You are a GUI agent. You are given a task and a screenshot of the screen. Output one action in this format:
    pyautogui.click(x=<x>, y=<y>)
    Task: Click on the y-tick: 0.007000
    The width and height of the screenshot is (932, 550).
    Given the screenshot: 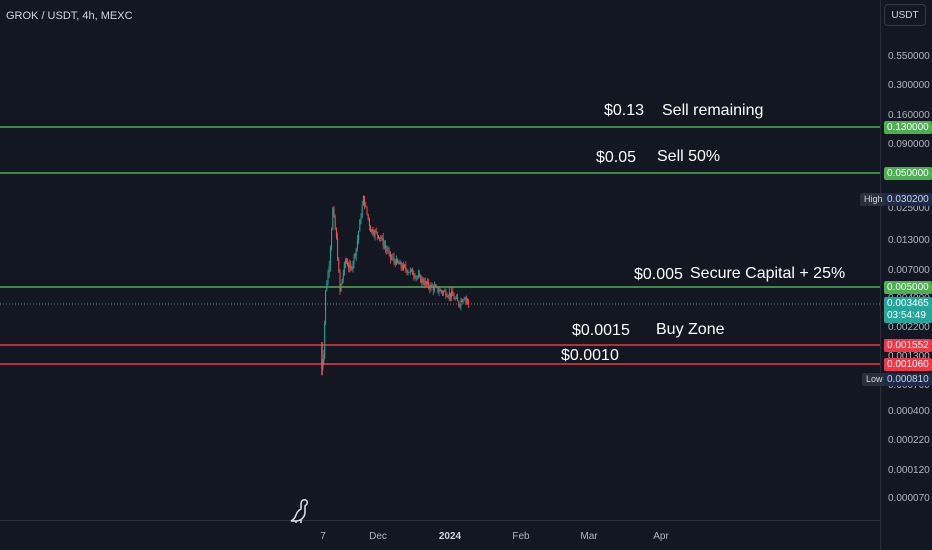 What is the action you would take?
    pyautogui.click(x=909, y=270)
    